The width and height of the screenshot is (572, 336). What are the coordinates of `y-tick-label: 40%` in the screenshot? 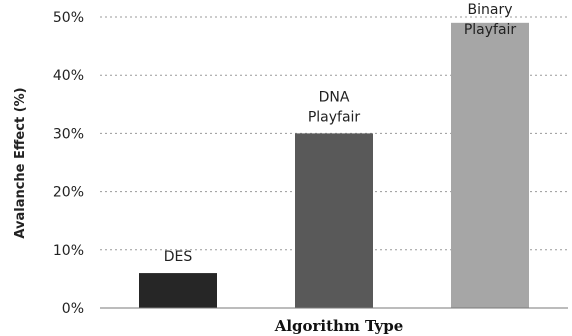 It's located at (68, 76).